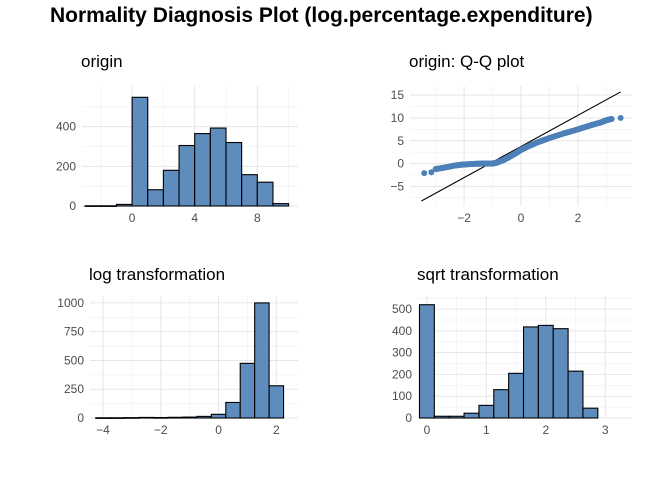  Describe the element at coordinates (402, 396) in the screenshot. I see `y-tick-label: 100` at that location.